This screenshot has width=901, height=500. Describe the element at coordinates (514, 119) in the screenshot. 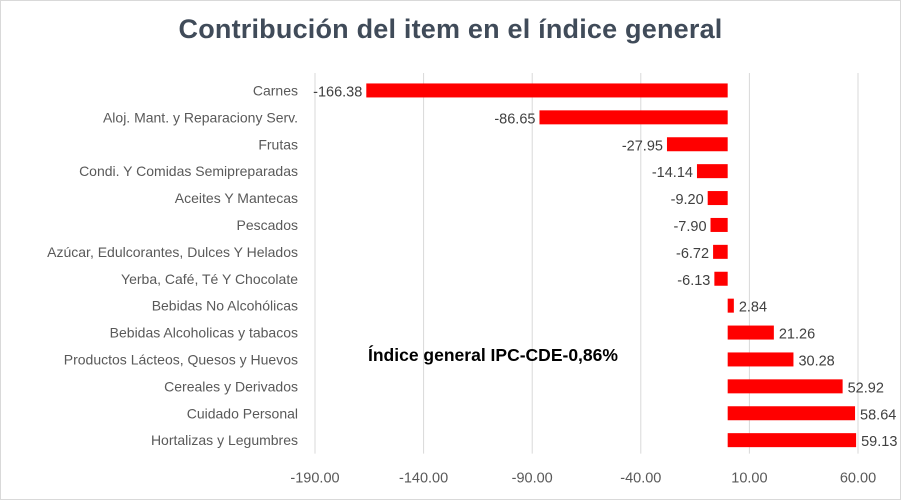

I see `value-label: -86.65` at that location.